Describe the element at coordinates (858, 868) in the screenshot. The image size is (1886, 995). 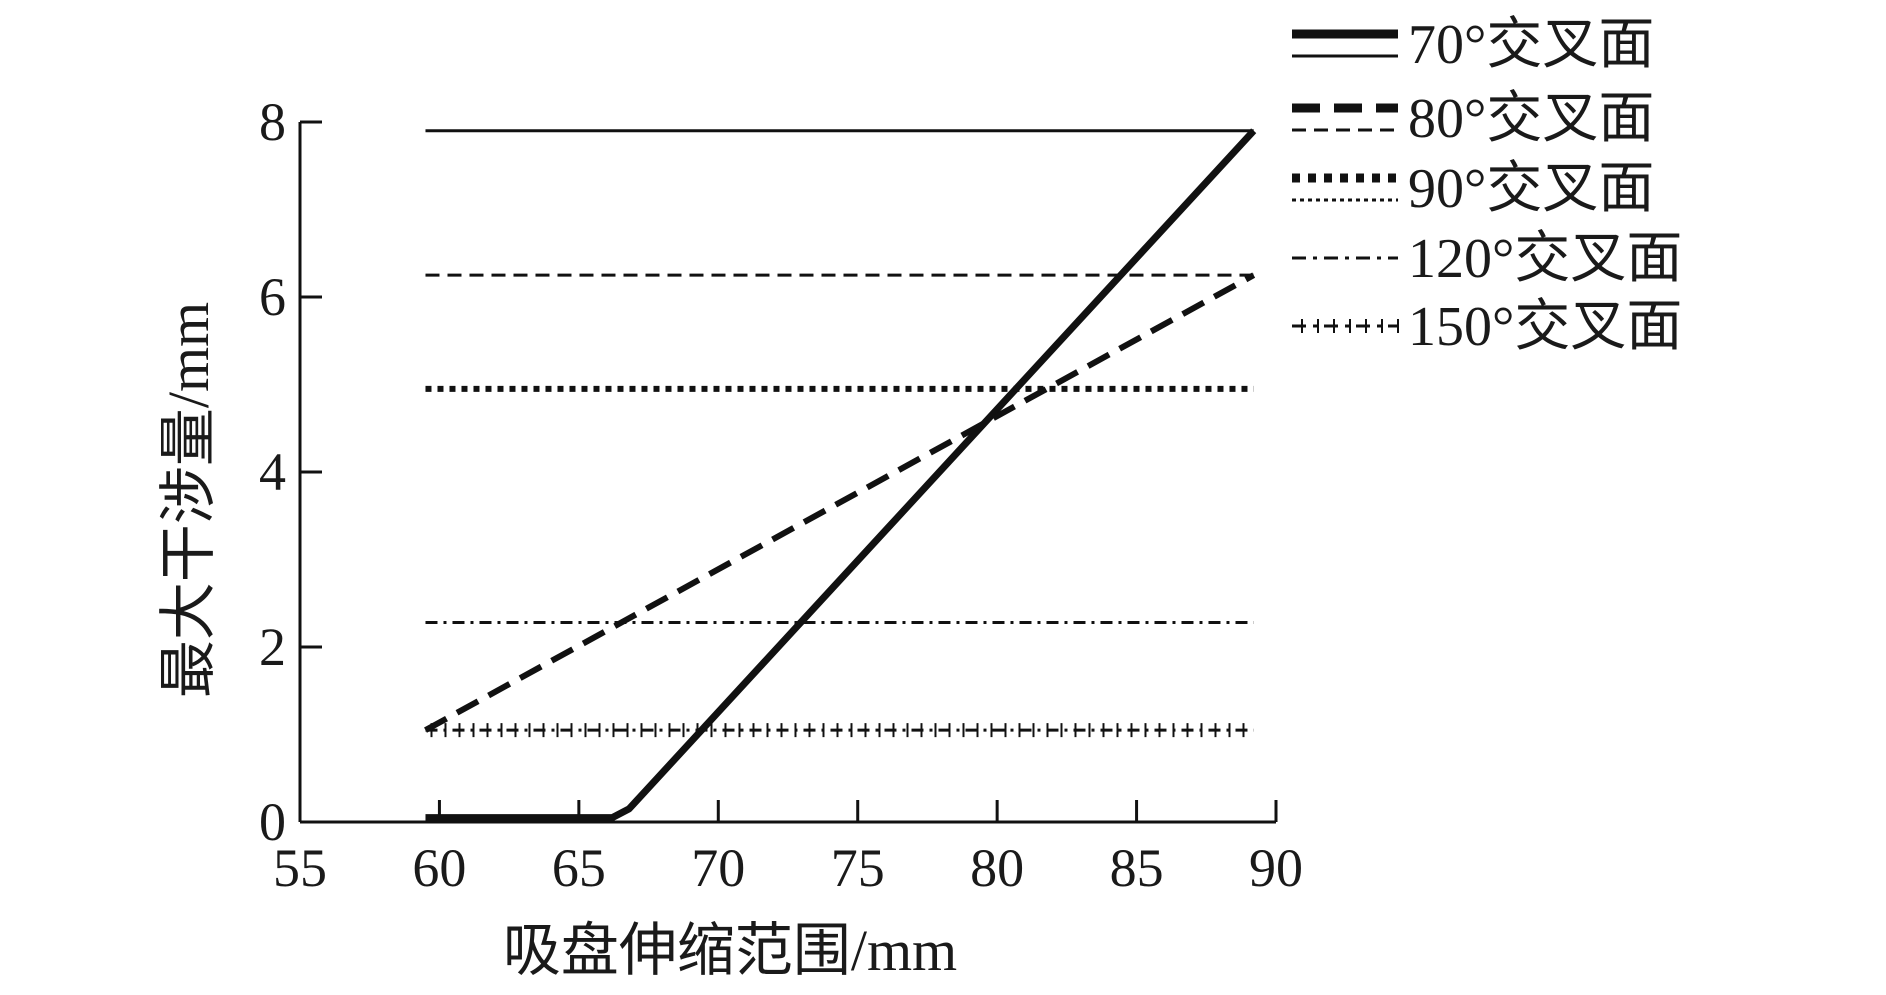
I see `x-tick-label: 75` at that location.